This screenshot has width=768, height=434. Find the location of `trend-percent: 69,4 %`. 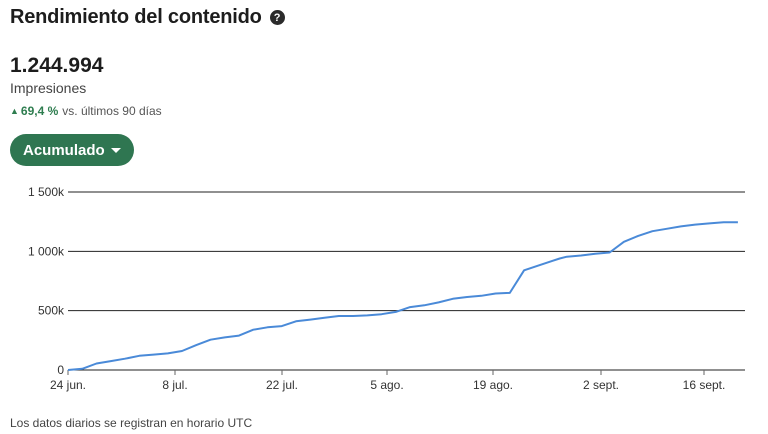

trend-percent: 69,4 % is located at coordinates (39, 111).